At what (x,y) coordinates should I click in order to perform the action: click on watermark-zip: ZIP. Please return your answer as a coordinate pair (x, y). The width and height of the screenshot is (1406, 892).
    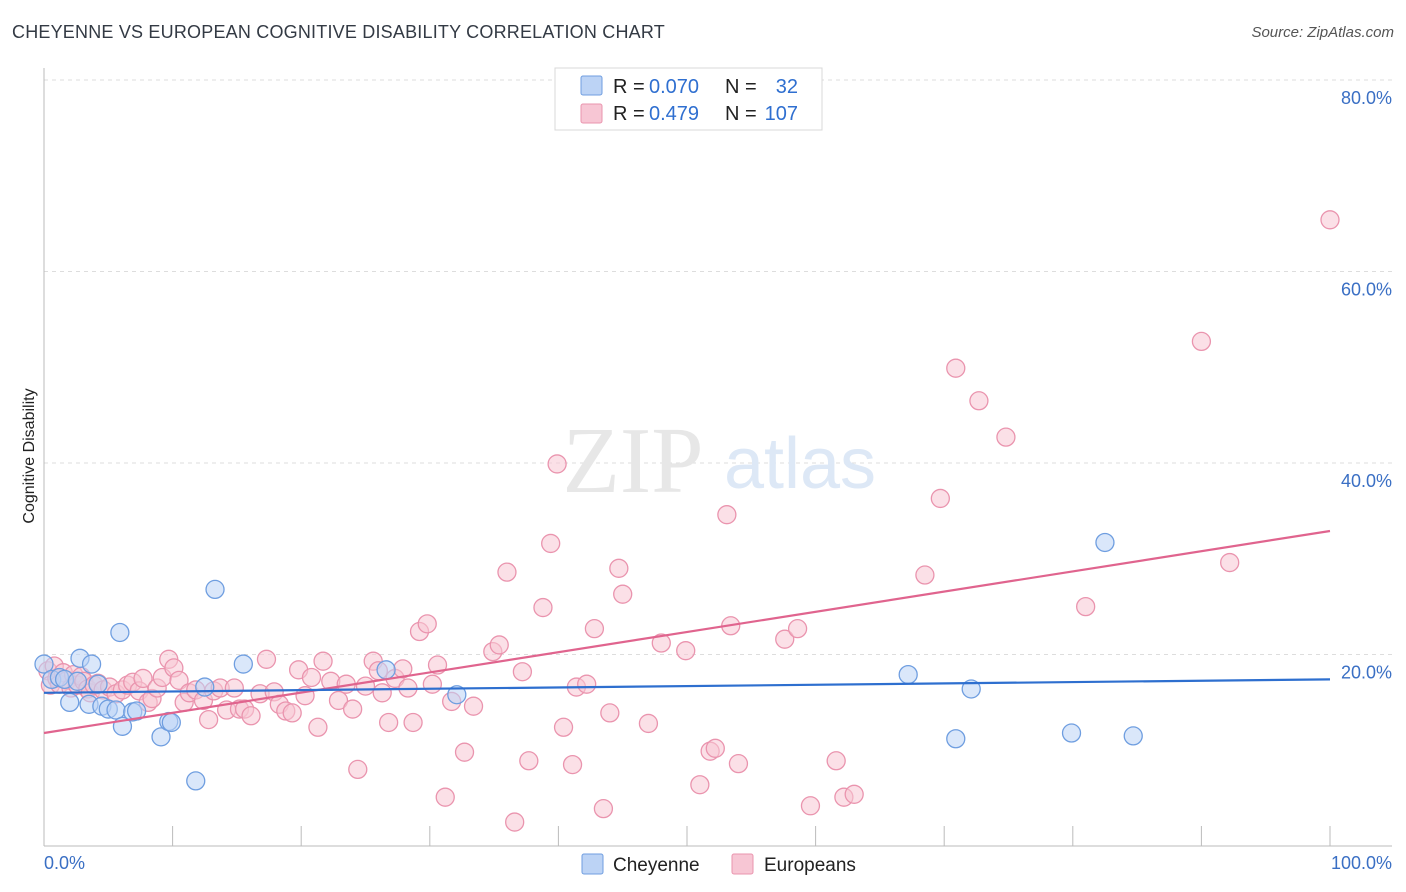
    Looking at the image, I should click on (633, 461).